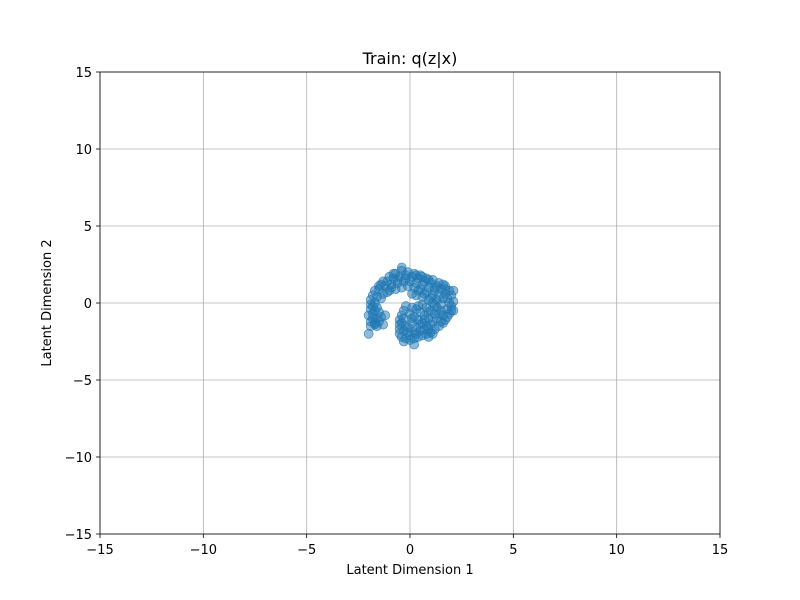  What do you see at coordinates (82, 381) in the screenshot?
I see `y-tick-label: −5` at bounding box center [82, 381].